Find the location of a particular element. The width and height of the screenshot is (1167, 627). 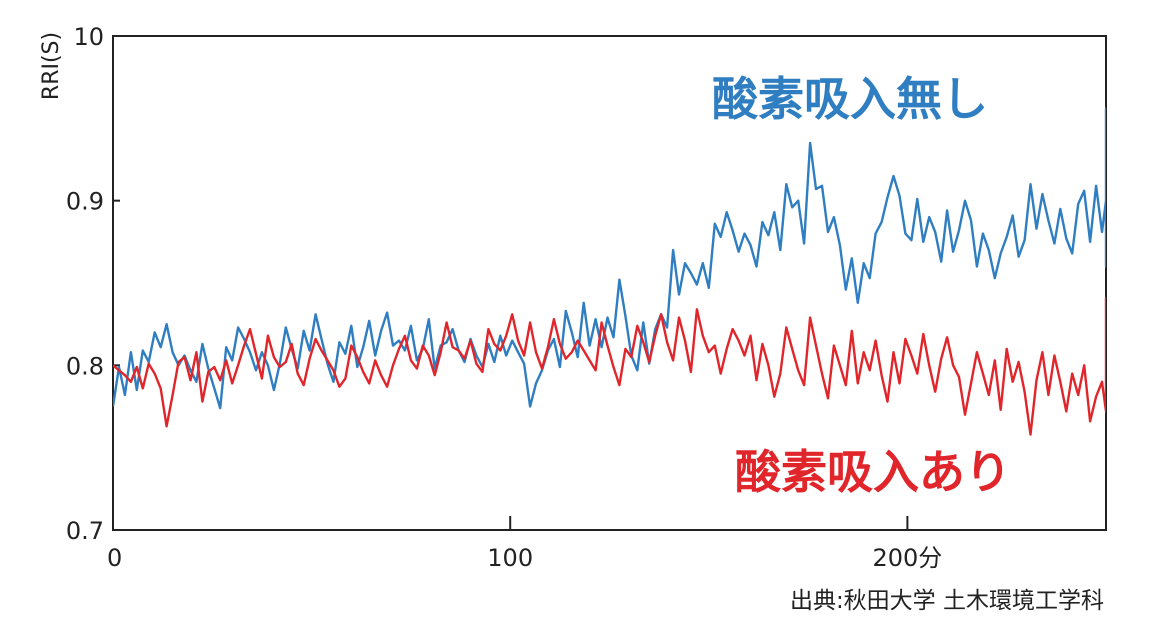

y-tick-label: 0.8 is located at coordinates (85, 366).